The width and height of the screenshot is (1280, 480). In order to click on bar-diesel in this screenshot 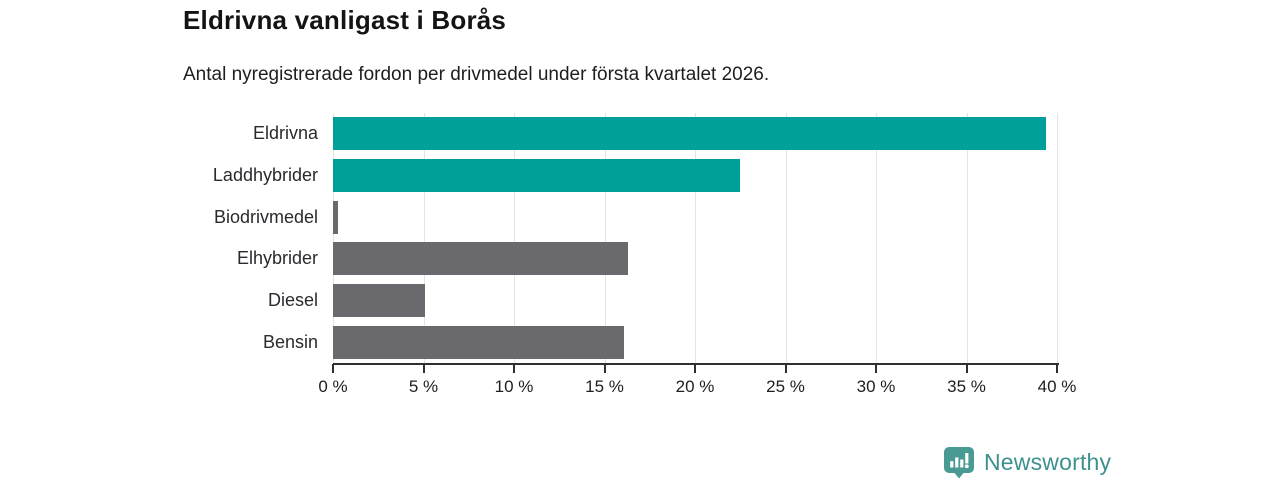, I will do `click(379, 300)`.